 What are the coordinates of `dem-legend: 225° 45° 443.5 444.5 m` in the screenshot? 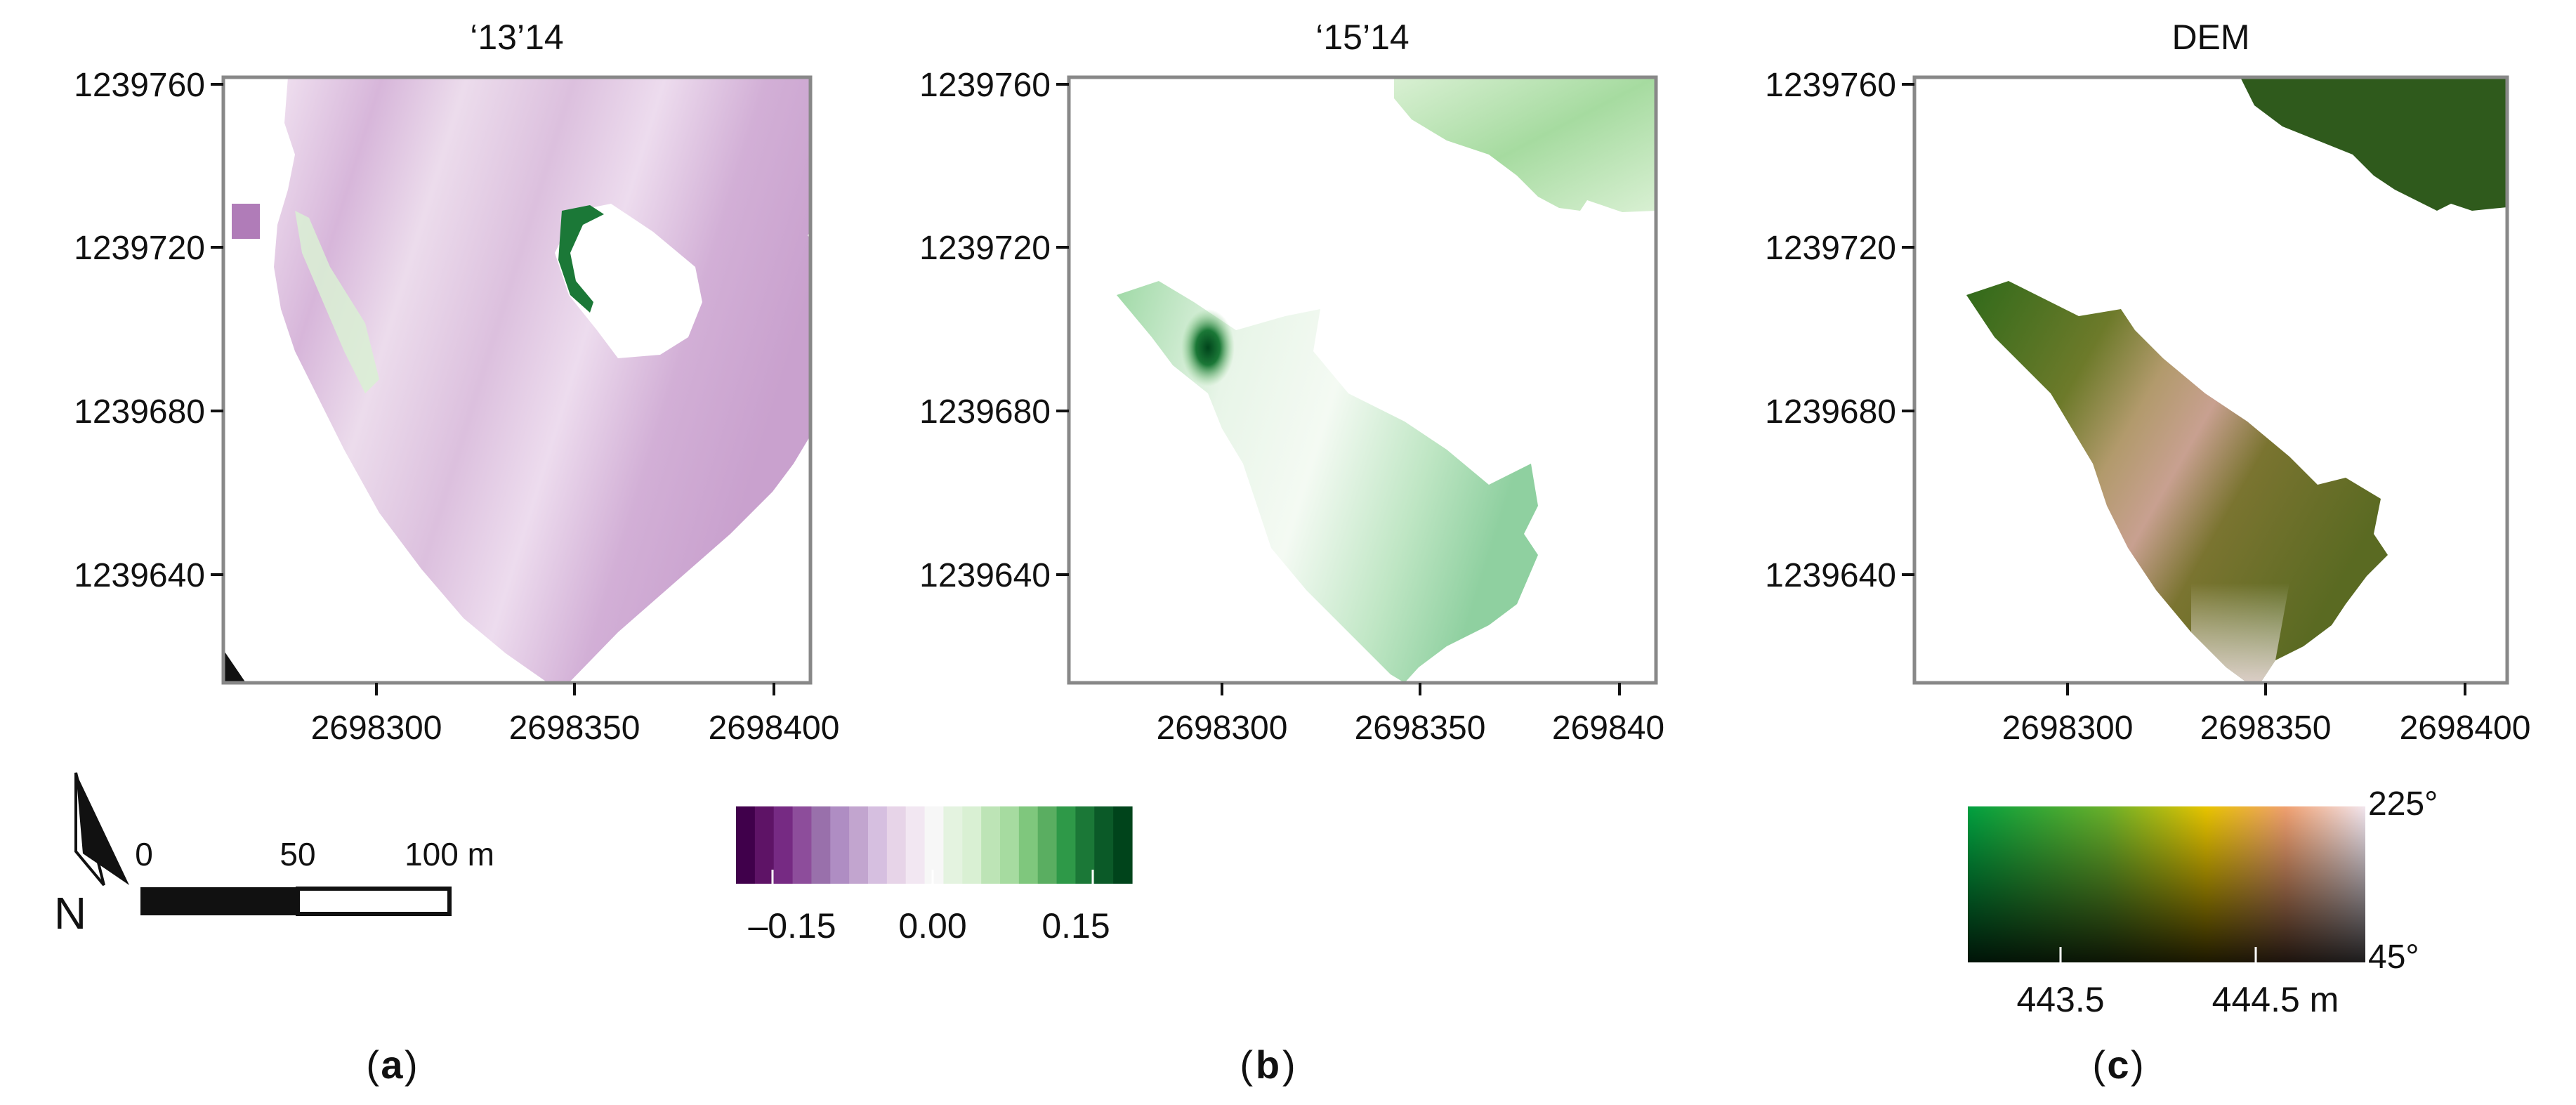 It's located at (2203, 902).